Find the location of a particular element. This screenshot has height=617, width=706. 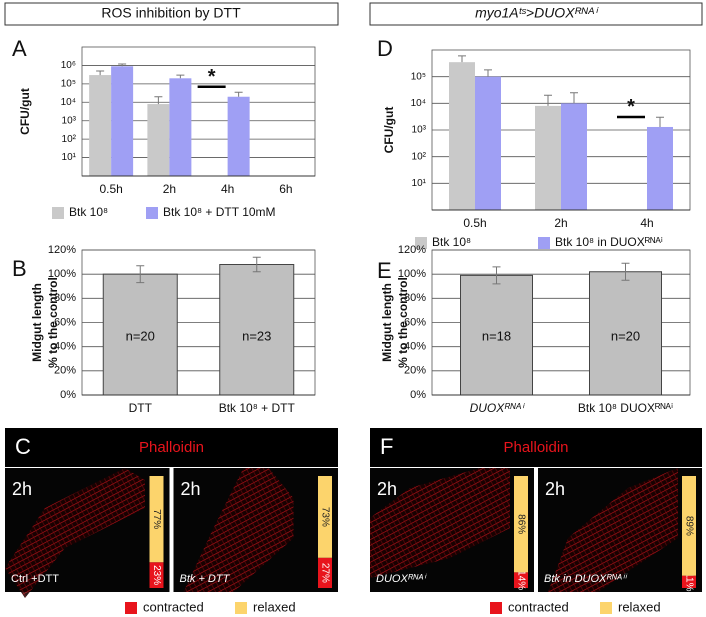

panel-letter: D is located at coordinates (385, 48).